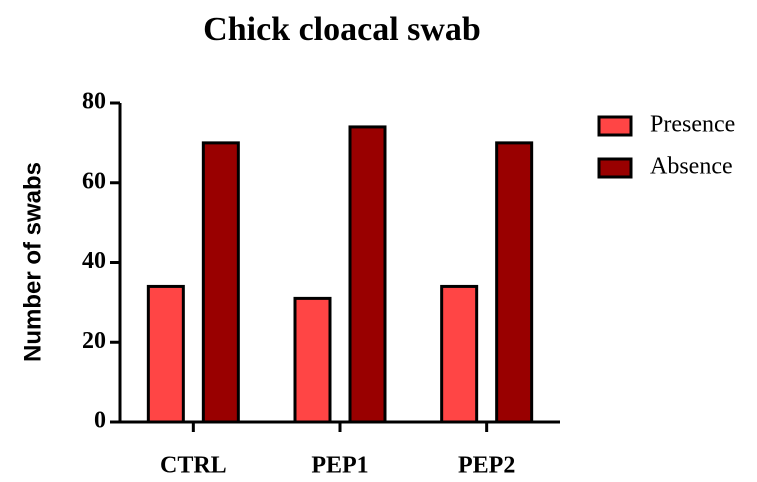 The image size is (757, 482). I want to click on legend-label: Presence, so click(692, 125).